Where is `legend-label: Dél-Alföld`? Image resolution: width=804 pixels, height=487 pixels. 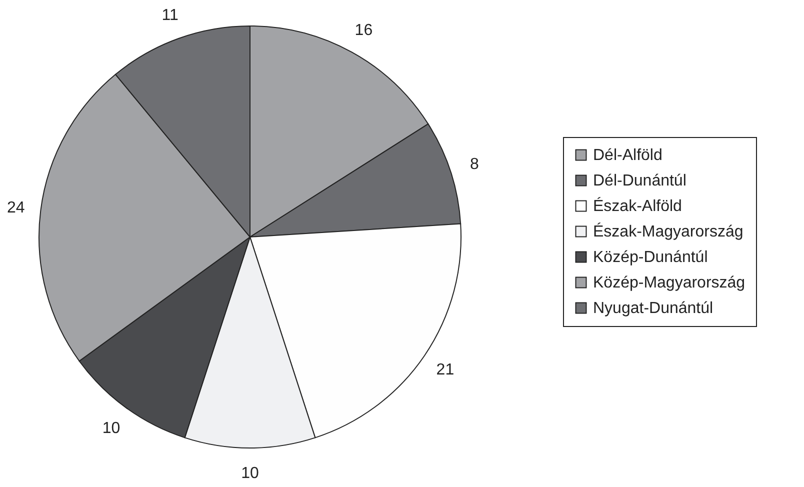 legend-label: Dél-Alföld is located at coordinates (627, 155).